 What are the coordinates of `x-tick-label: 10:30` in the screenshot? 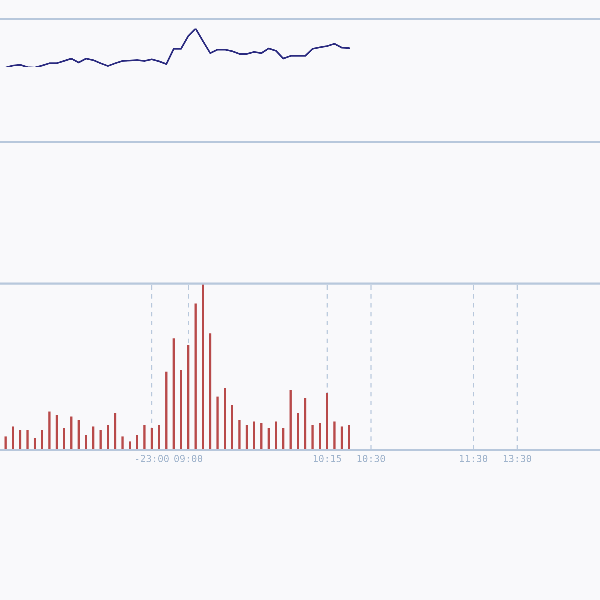 It's located at (372, 458).